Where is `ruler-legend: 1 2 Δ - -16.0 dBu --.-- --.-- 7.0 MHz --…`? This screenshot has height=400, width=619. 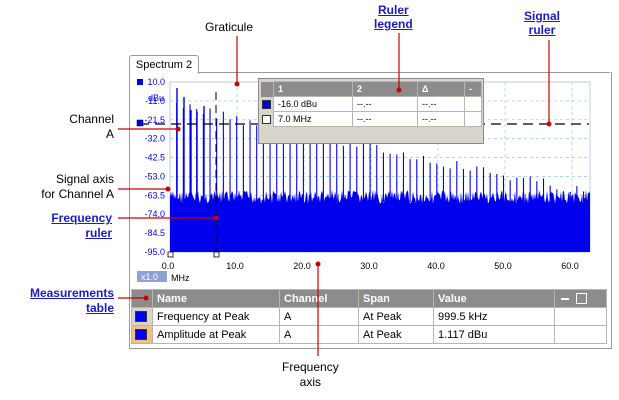
ruler-legend: 1 2 Δ - -16.0 dBu --.-- --.-- 7.0 MHz --… is located at coordinates (371, 111).